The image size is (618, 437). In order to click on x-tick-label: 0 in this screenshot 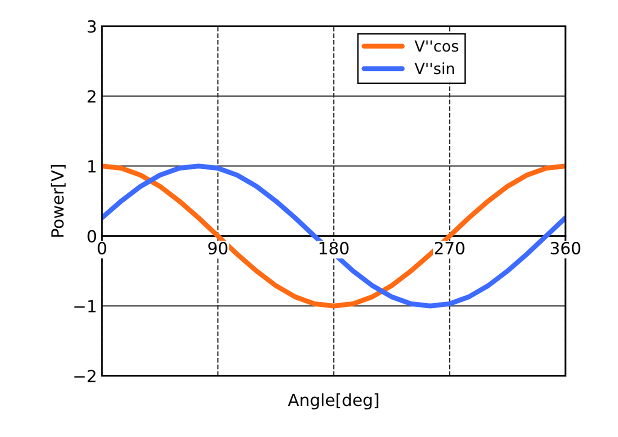, I will do `click(102, 248)`.